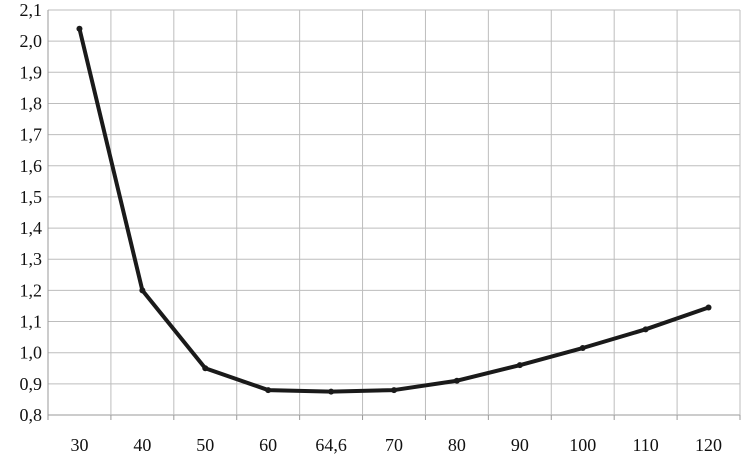 Image resolution: width=742 pixels, height=459 pixels. What do you see at coordinates (31, 41) in the screenshot?
I see `y-tick-label: 2,0` at bounding box center [31, 41].